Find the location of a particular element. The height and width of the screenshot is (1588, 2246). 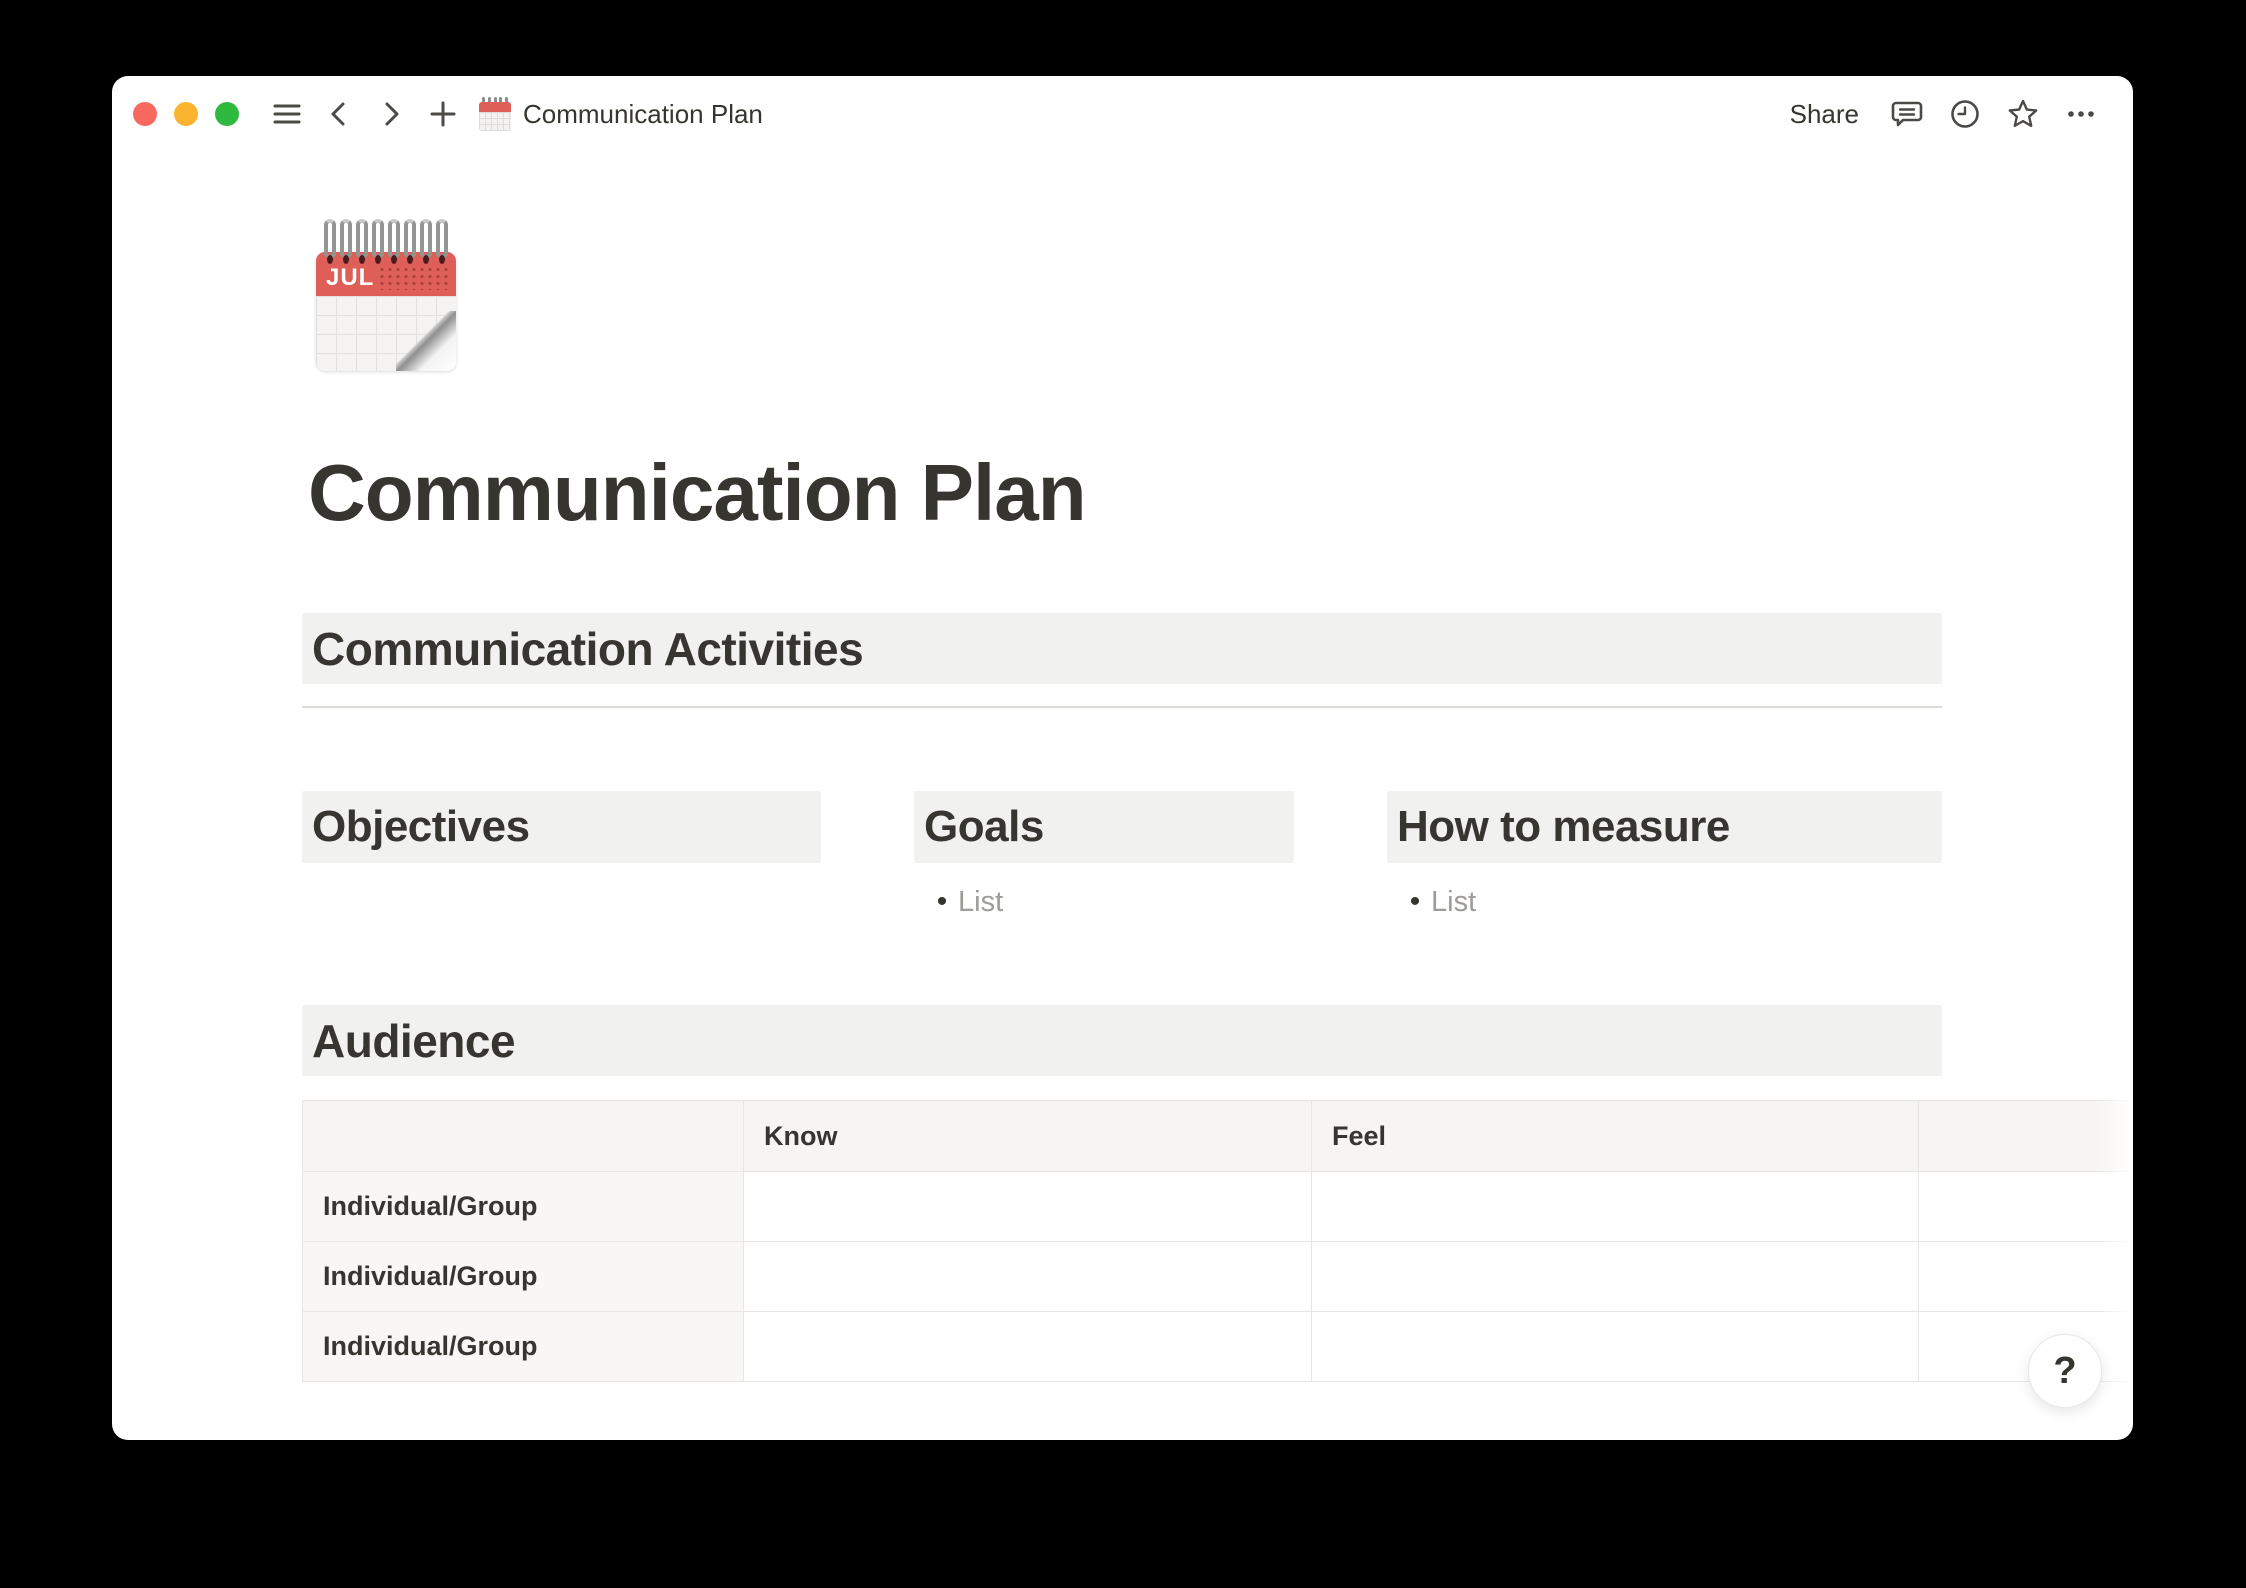

column-goals: Goals List is located at coordinates (1104, 857).